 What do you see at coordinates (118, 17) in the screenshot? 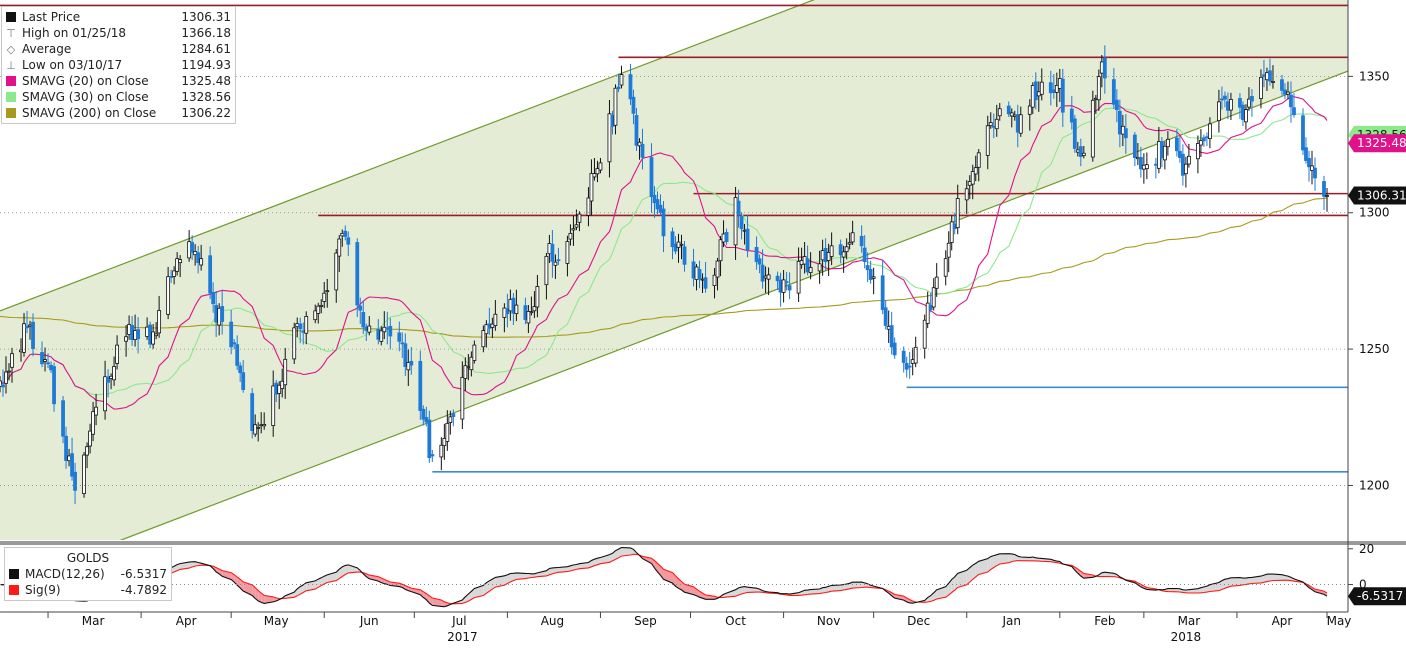
I see `legend-row: Last Price 1306.31` at bounding box center [118, 17].